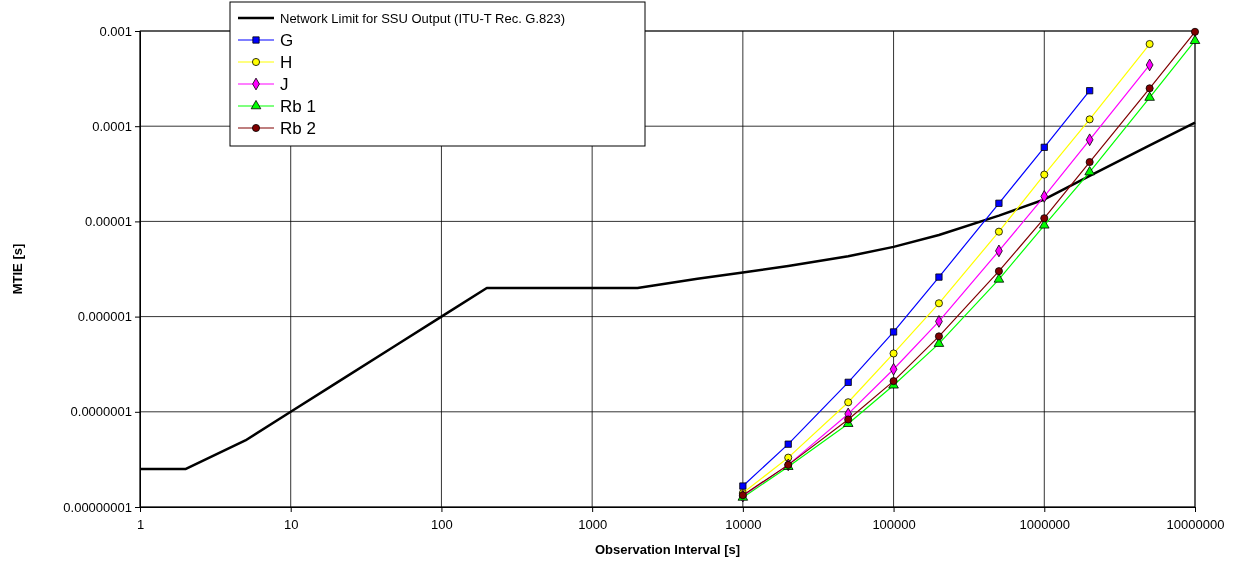 This screenshot has height=568, width=1241. I want to click on legend-label: Rb 2, so click(298, 128).